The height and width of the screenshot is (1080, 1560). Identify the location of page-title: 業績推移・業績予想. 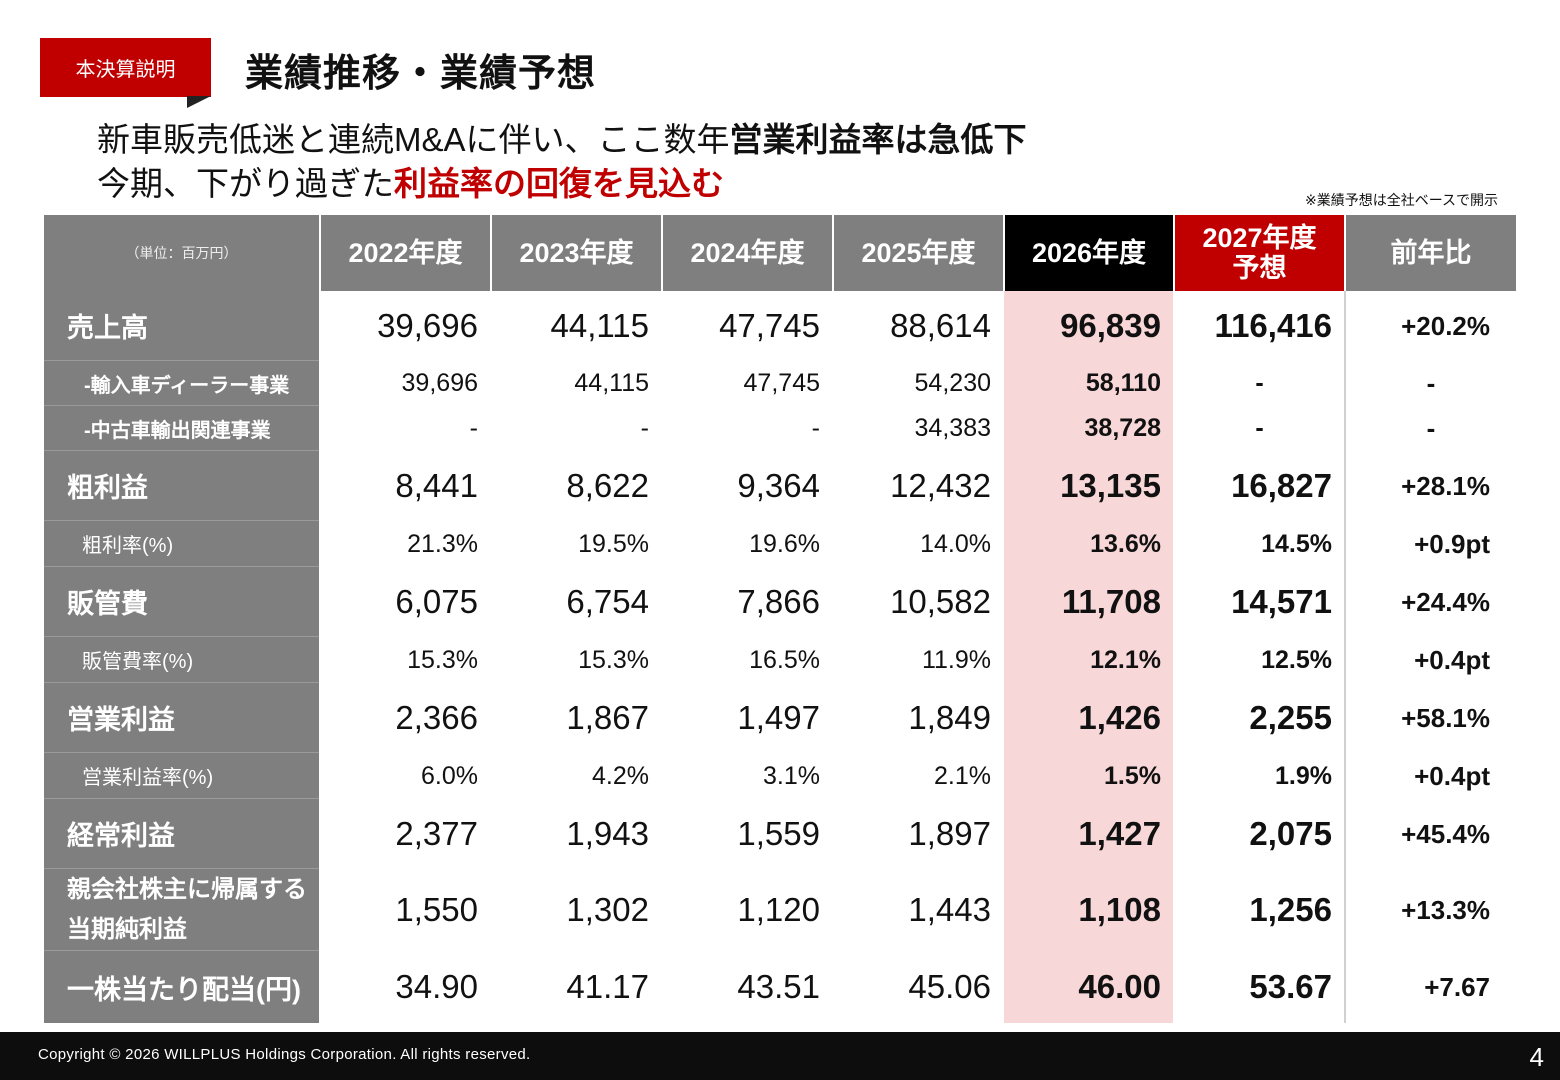
(421, 74).